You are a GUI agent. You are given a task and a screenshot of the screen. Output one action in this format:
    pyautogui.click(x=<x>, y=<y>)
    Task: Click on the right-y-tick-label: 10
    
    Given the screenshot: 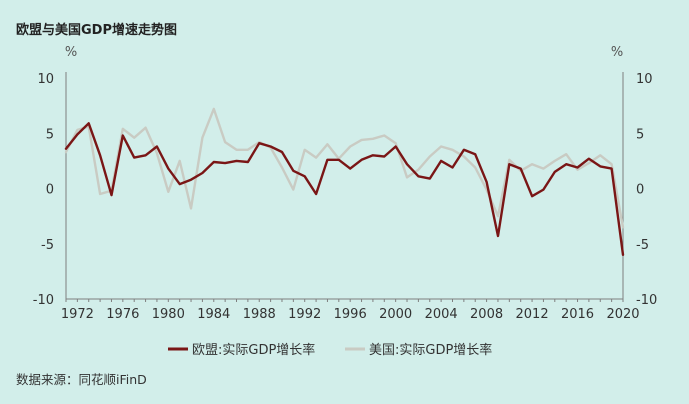 What is the action you would take?
    pyautogui.click(x=644, y=79)
    